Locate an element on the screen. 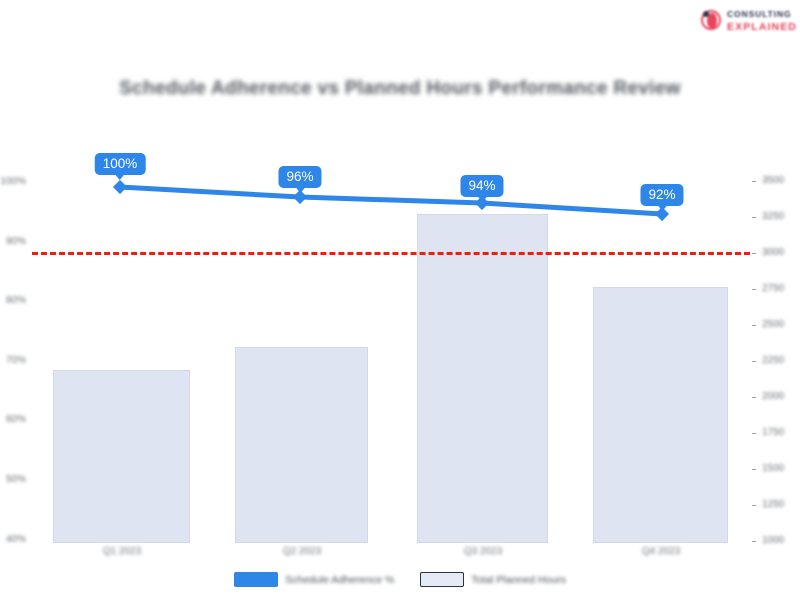  axis-left-tick-label: 40% is located at coordinates (15, 539).